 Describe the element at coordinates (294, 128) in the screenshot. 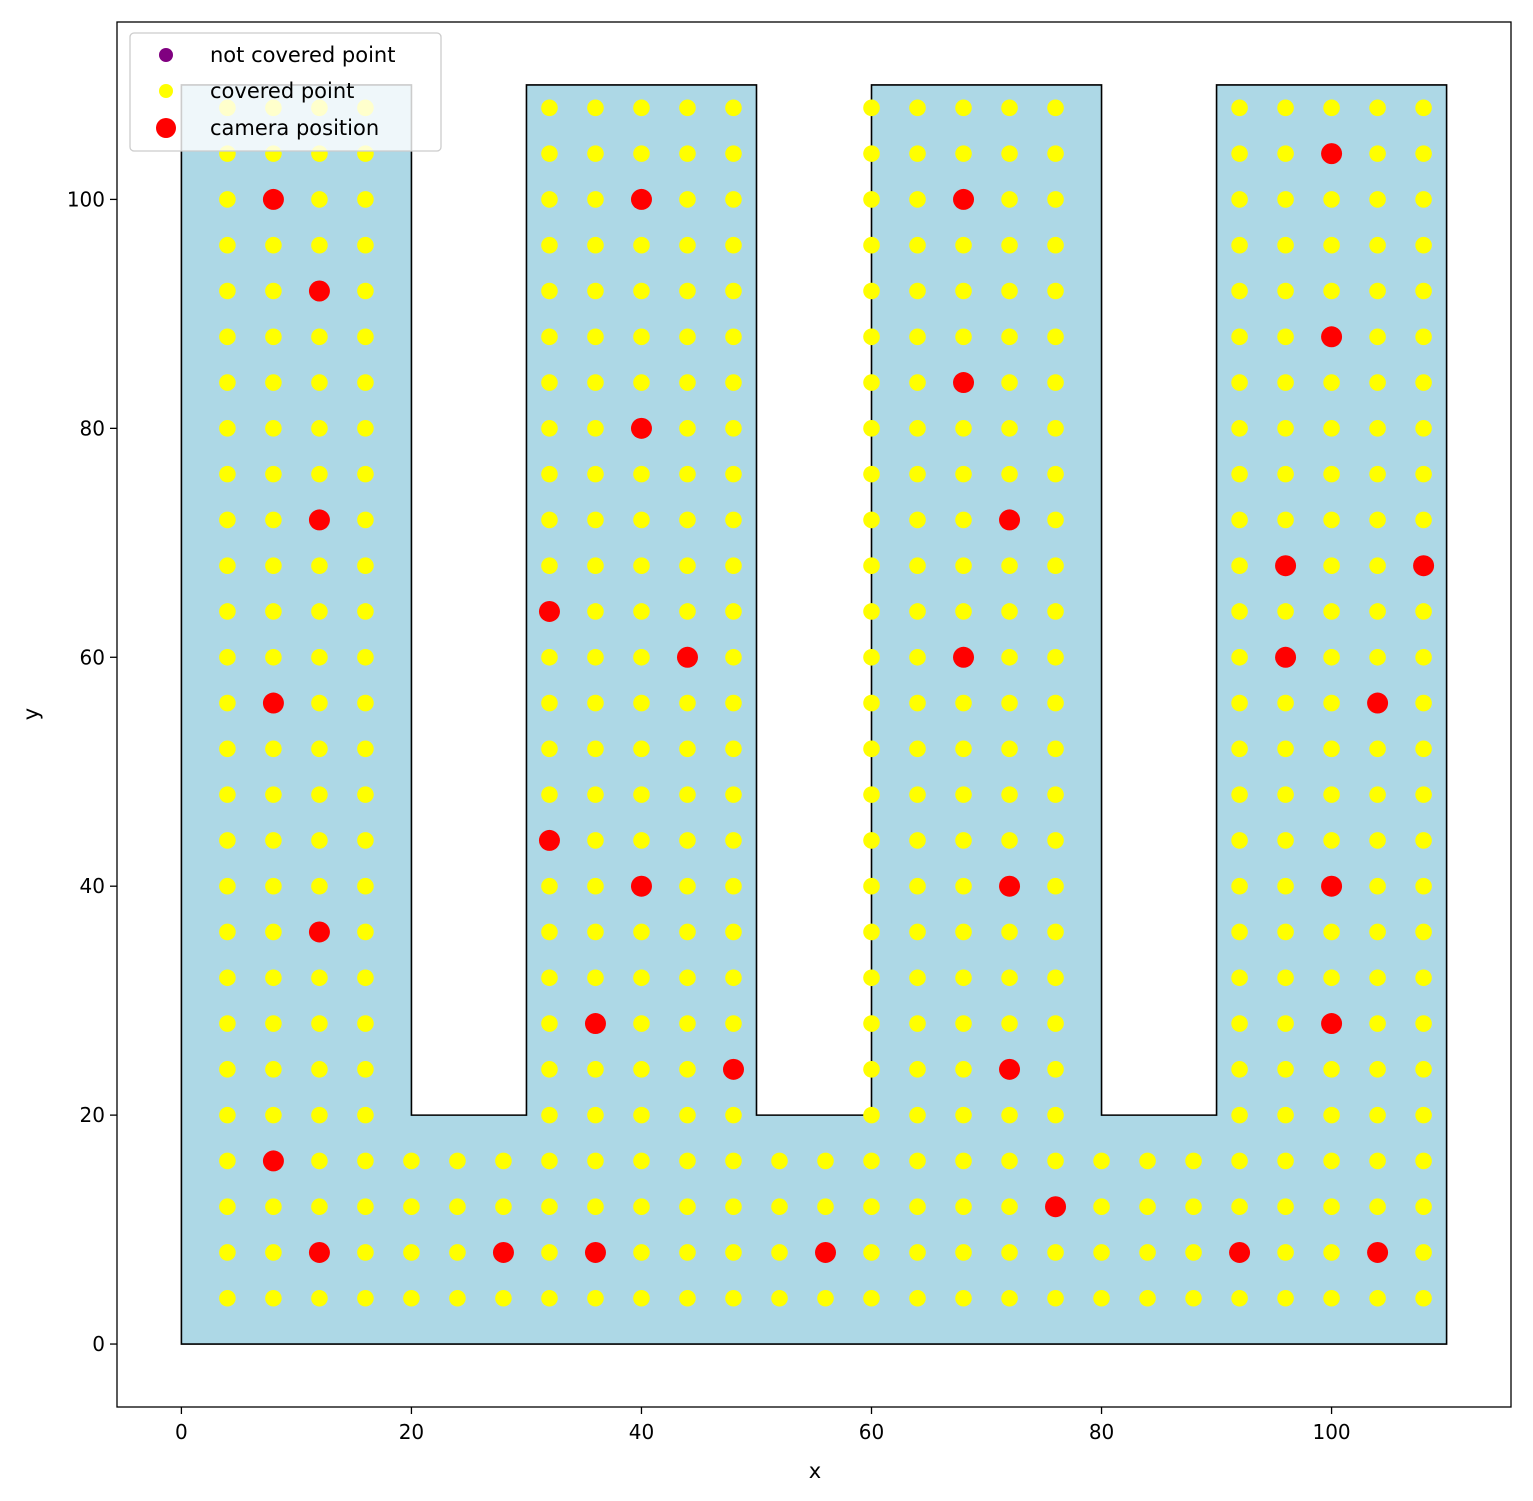

I see `legend-label-camera: camera position` at that location.